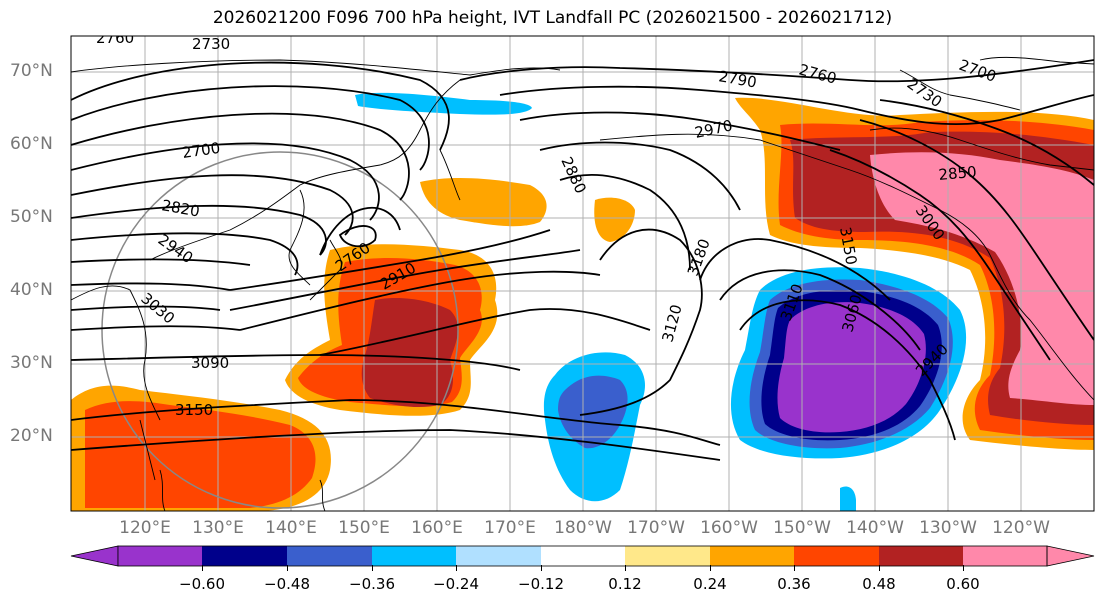 The height and width of the screenshot is (604, 1105). I want to click on colorbar-tick-label: −0.12, so click(541, 584).